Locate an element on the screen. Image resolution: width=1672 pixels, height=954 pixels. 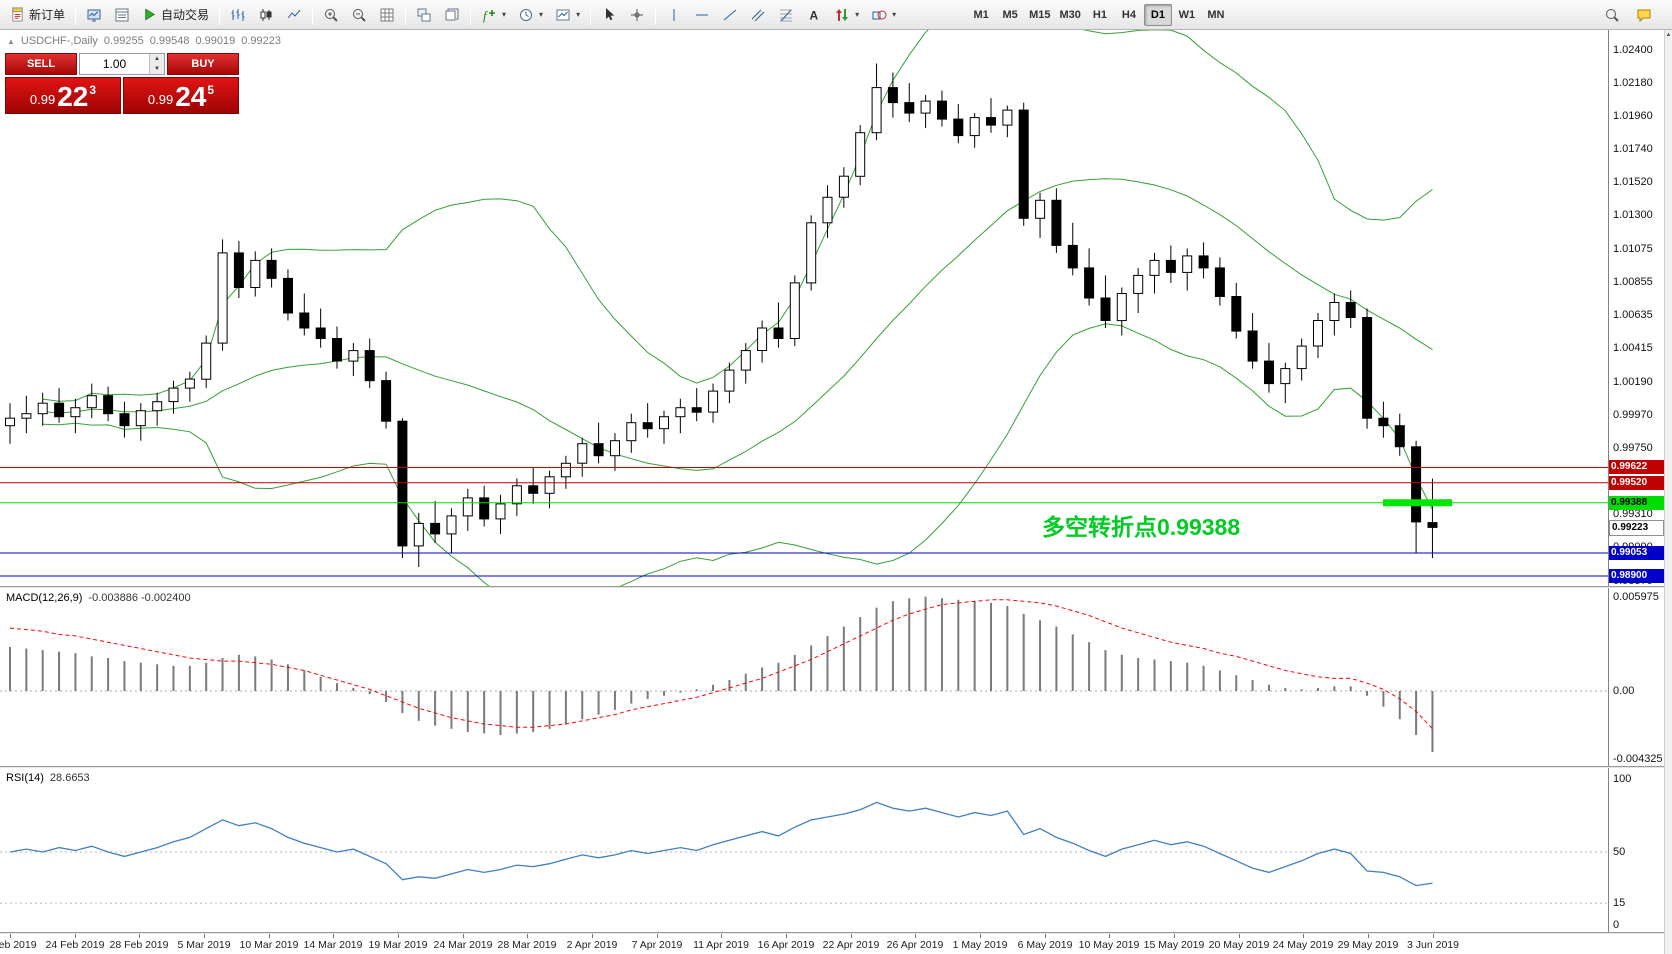
crosshair-icon is located at coordinates (637, 14).